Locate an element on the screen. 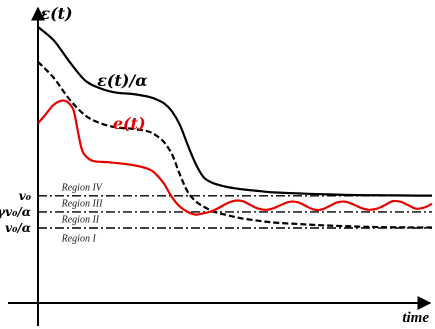  series-label-1: ε(t) is located at coordinates (56, 13).